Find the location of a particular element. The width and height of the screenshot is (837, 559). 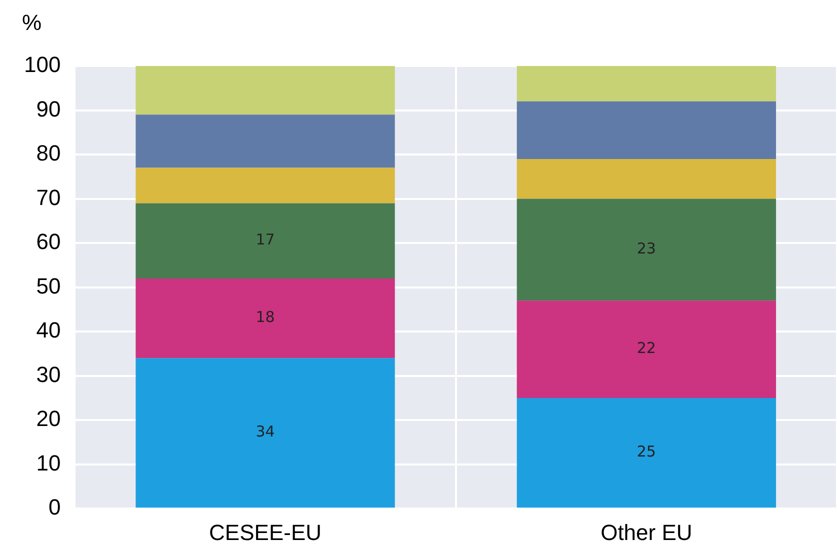

data-label: 34 is located at coordinates (265, 431).